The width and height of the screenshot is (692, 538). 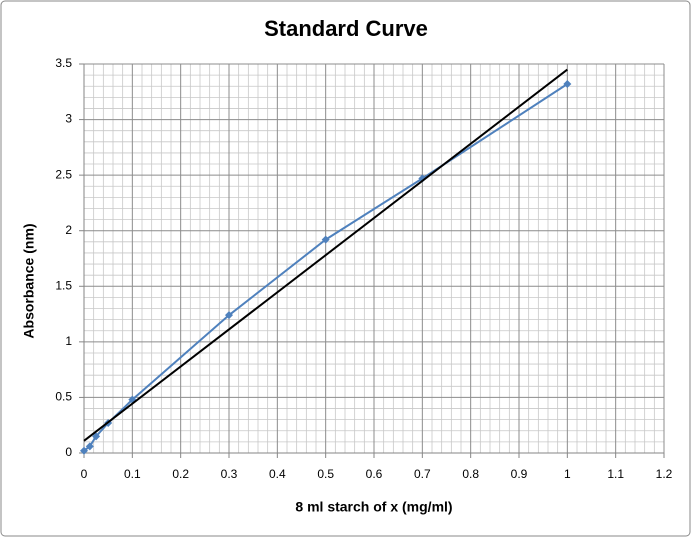 I want to click on y-tick-label: 1.5, so click(x=63, y=285).